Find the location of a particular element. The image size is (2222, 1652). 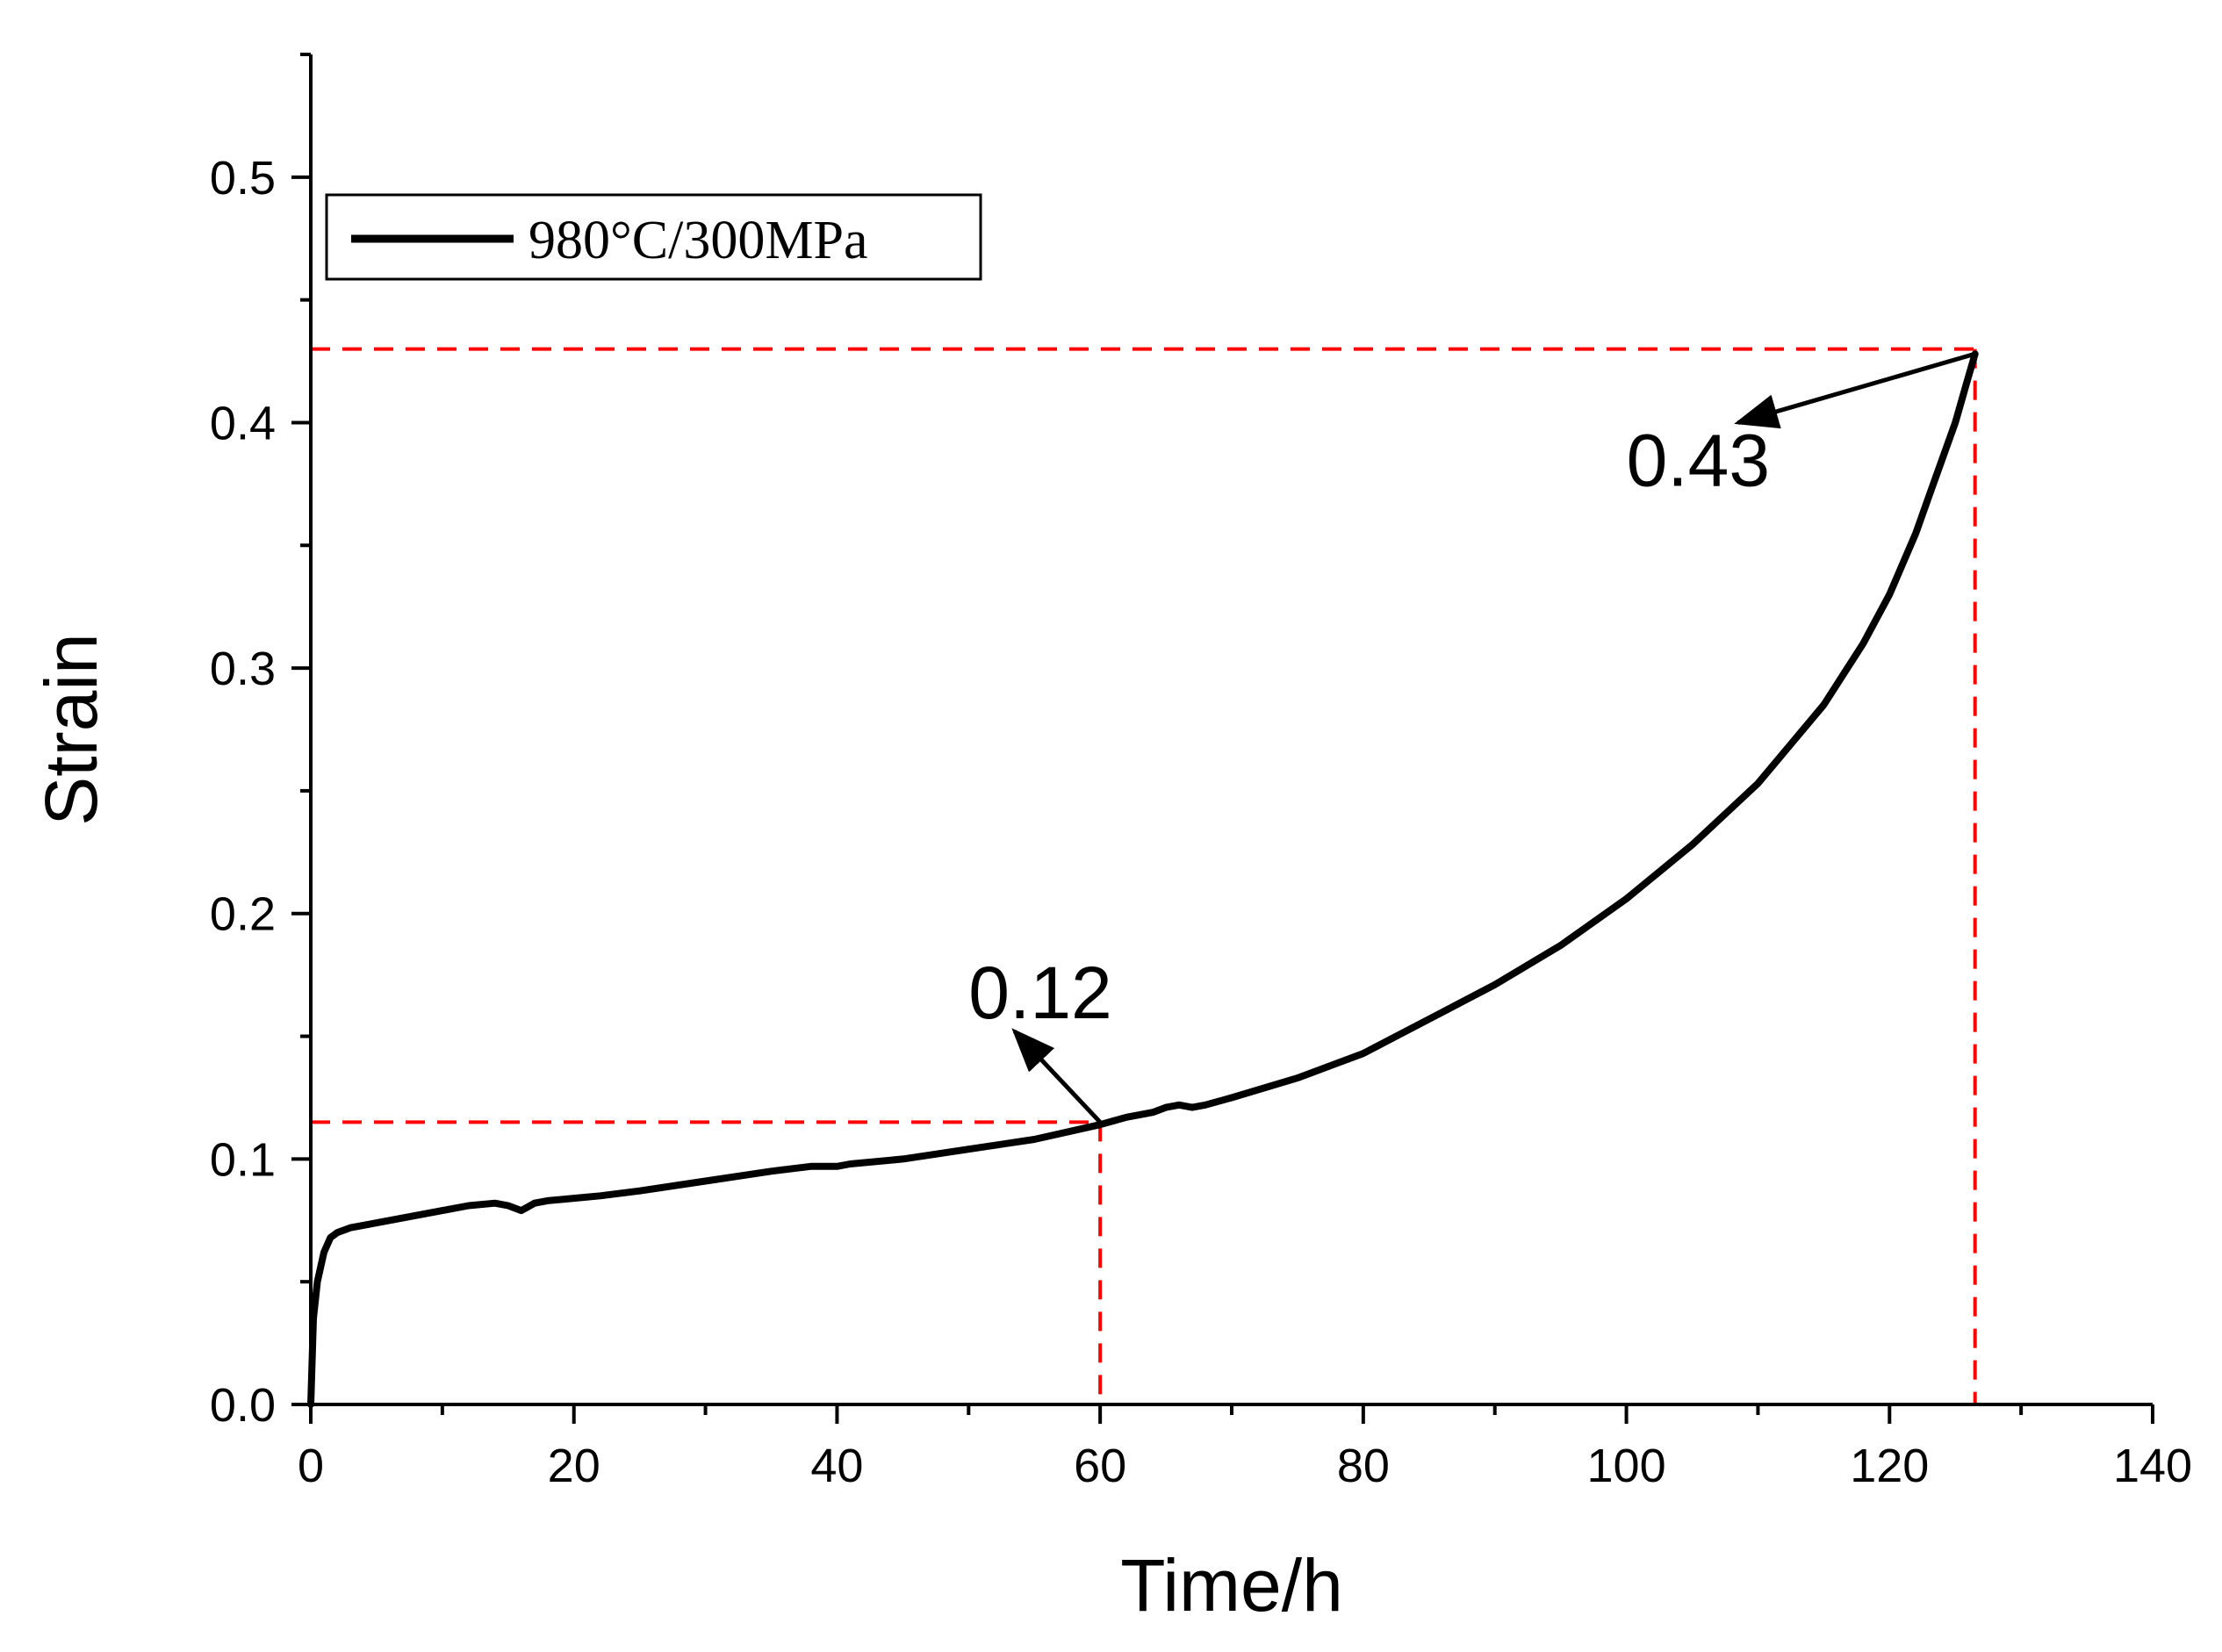

legend: 980°C/300MPa is located at coordinates (654, 237).